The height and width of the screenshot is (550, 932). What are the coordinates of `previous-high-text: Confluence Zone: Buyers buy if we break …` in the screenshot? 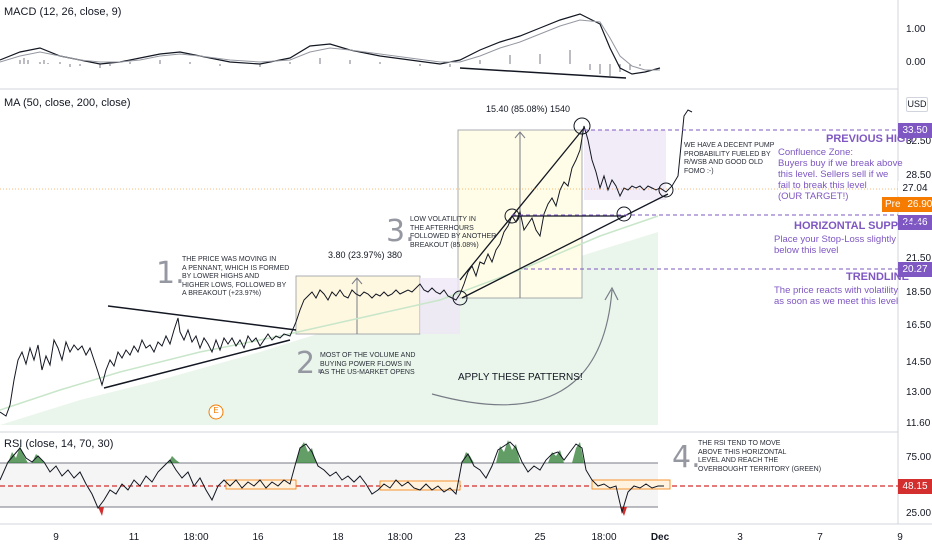 It's located at (840, 174).